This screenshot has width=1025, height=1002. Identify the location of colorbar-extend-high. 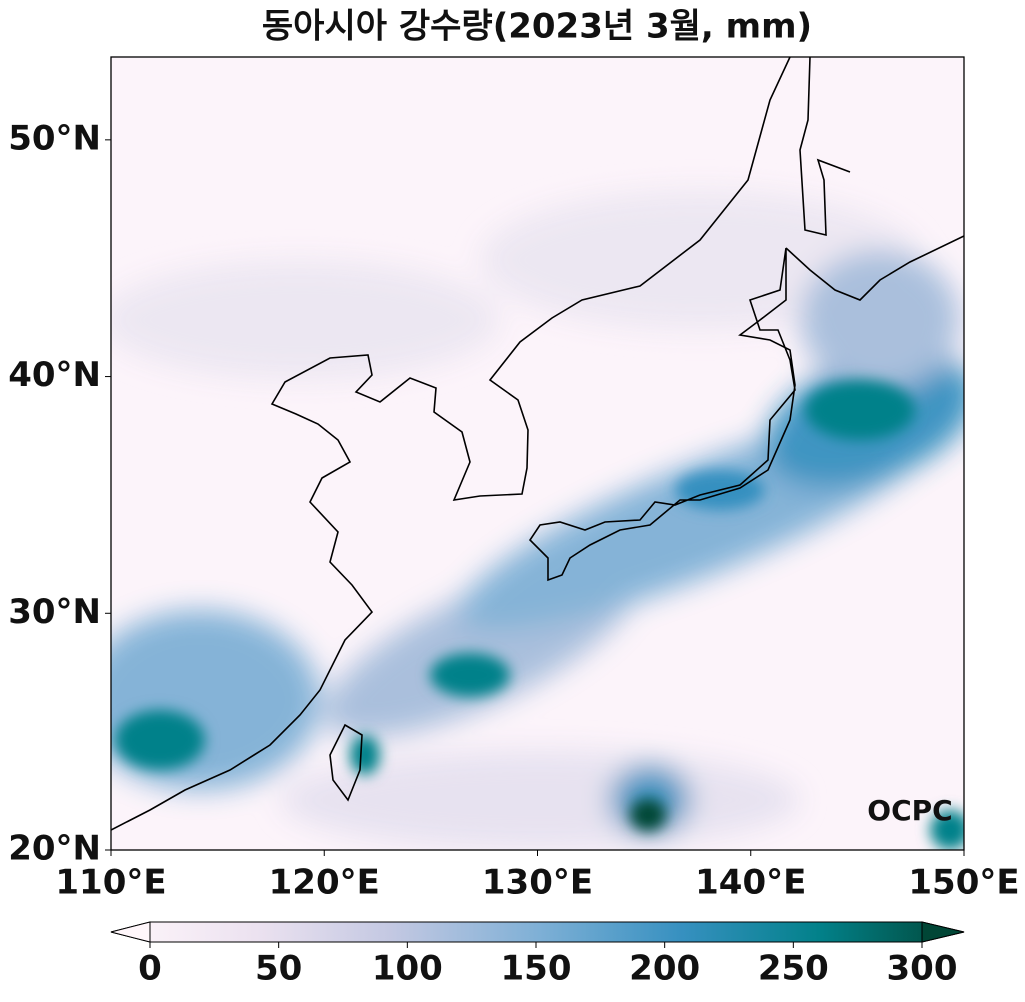
(943, 932).